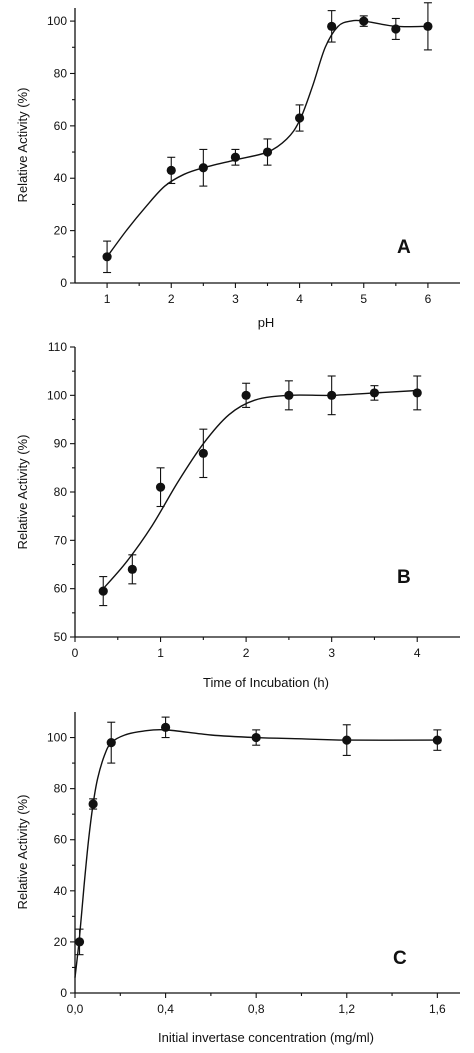 This screenshot has width=474, height=1053. Describe the element at coordinates (404, 577) in the screenshot. I see `panel-b-letter: B` at that location.